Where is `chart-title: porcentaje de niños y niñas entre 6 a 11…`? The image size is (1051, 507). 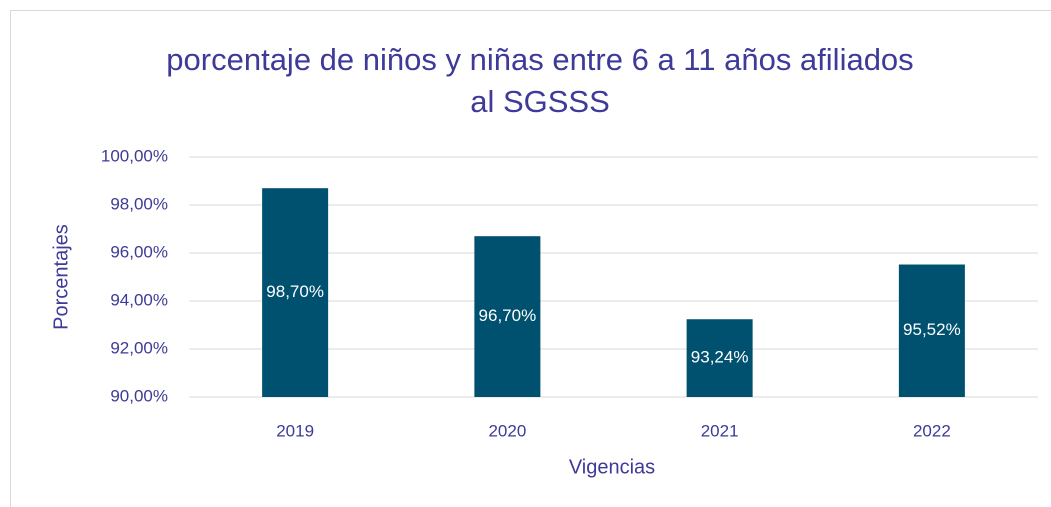 chart-title: porcentaje de niños y niñas entre 6 a 11… is located at coordinates (539, 59).